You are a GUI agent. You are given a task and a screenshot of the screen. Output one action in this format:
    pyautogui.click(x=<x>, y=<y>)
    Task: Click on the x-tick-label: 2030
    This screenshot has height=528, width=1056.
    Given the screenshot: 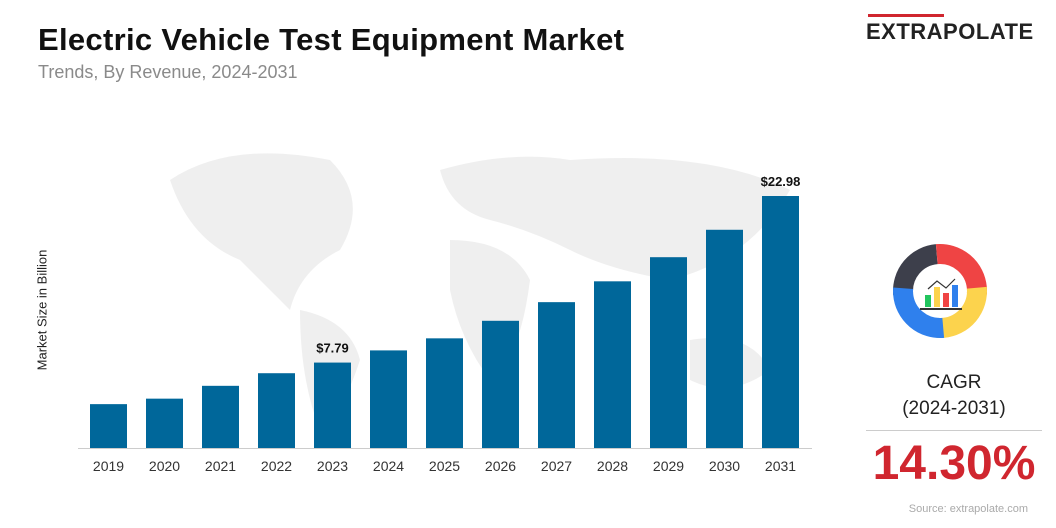 What is the action you would take?
    pyautogui.click(x=724, y=466)
    